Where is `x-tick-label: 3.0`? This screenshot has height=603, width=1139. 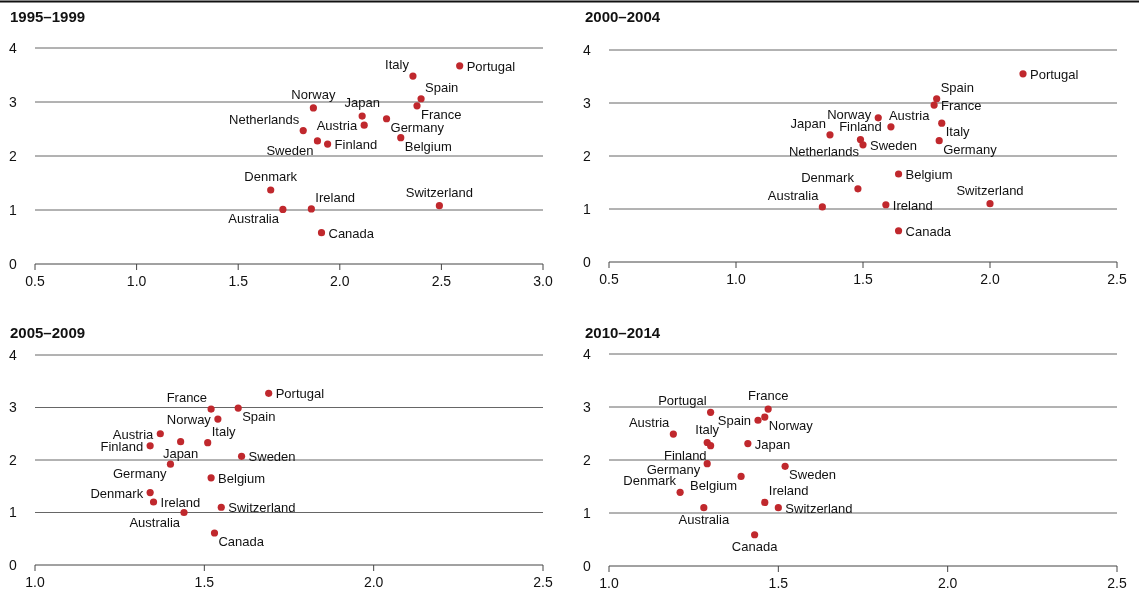 x-tick-label: 3.0 is located at coordinates (543, 281).